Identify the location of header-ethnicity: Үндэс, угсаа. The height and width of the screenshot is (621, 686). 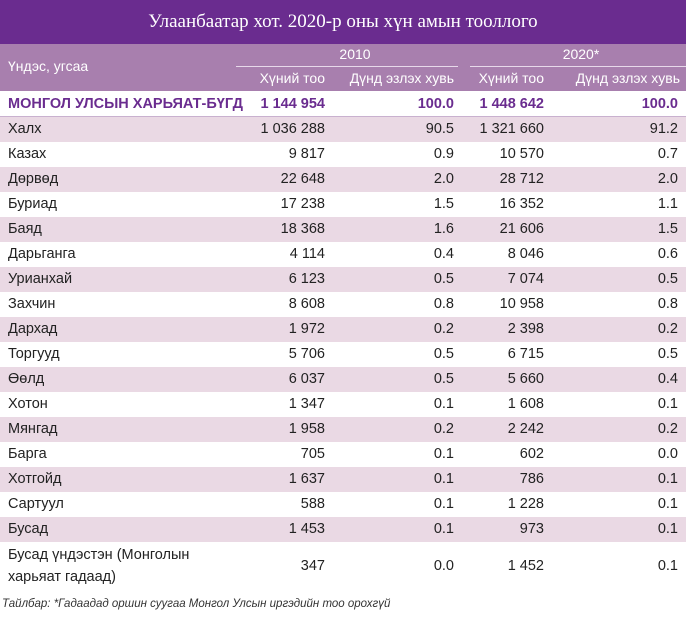
(48, 66).